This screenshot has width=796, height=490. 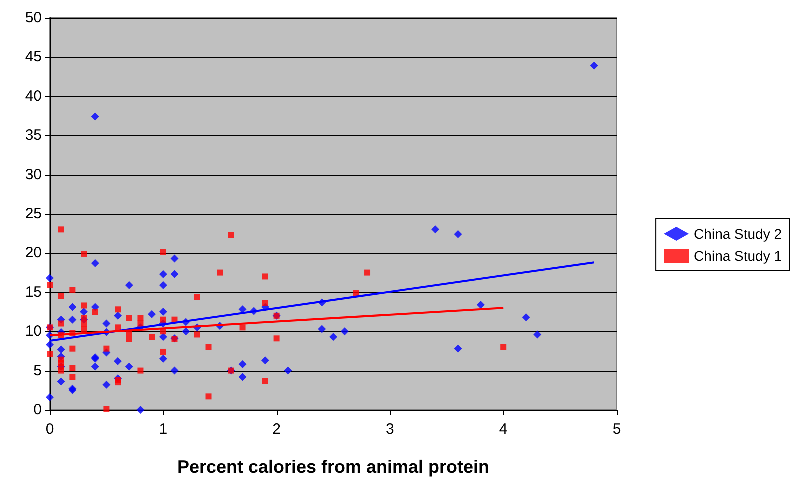 I want to click on y-tick-label: 20, so click(x=33, y=253).